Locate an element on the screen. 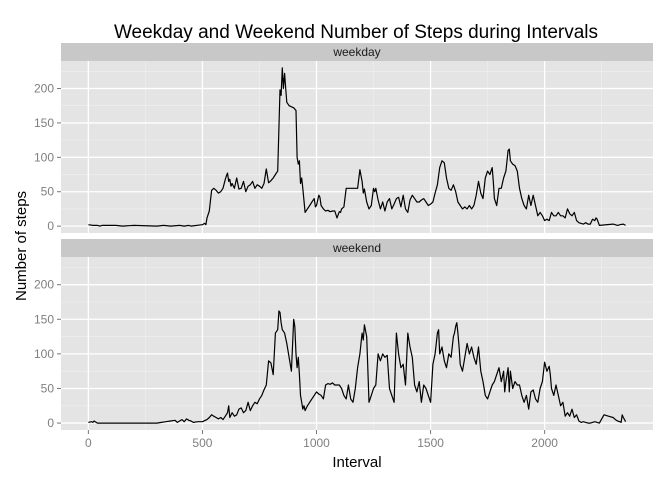 The image size is (672, 480). strip-label-weekday: weekday is located at coordinates (356, 52).